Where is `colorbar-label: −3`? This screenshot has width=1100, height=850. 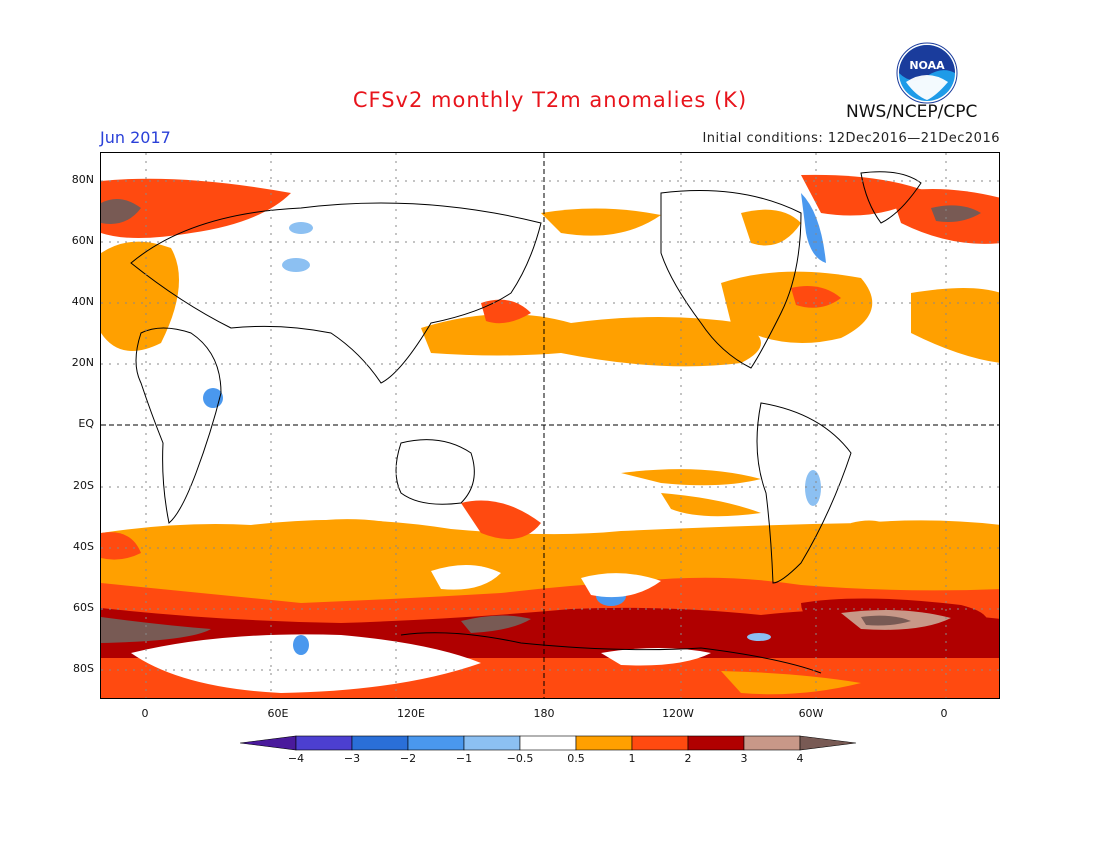 colorbar-label: −3 is located at coordinates (352, 758).